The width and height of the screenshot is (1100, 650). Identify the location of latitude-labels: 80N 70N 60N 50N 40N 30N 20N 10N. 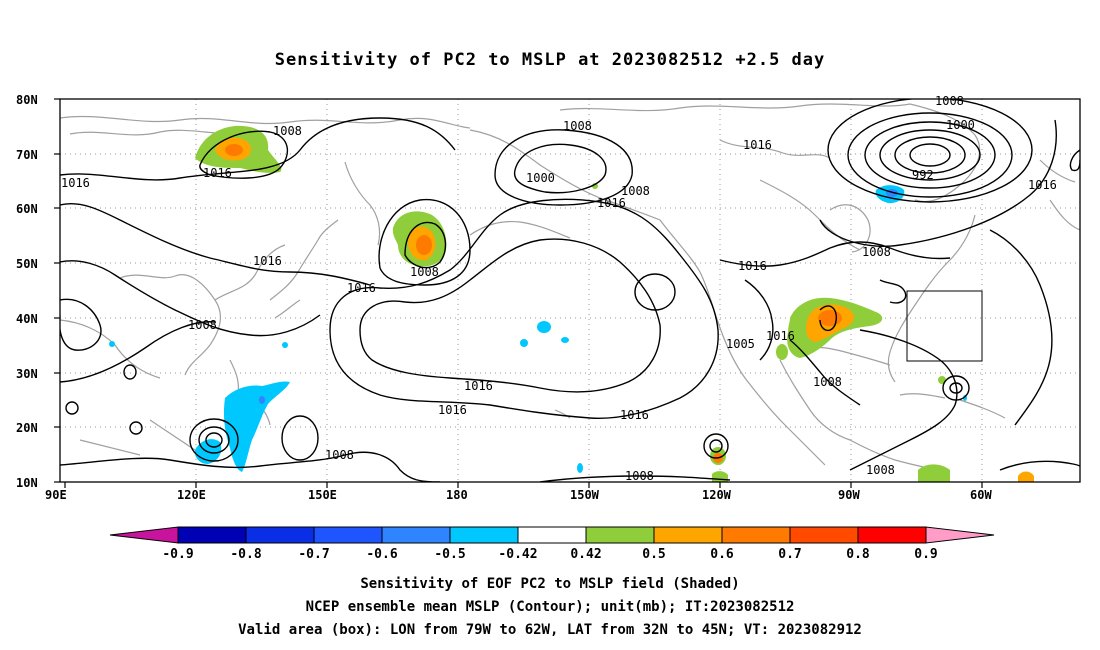
(27, 291).